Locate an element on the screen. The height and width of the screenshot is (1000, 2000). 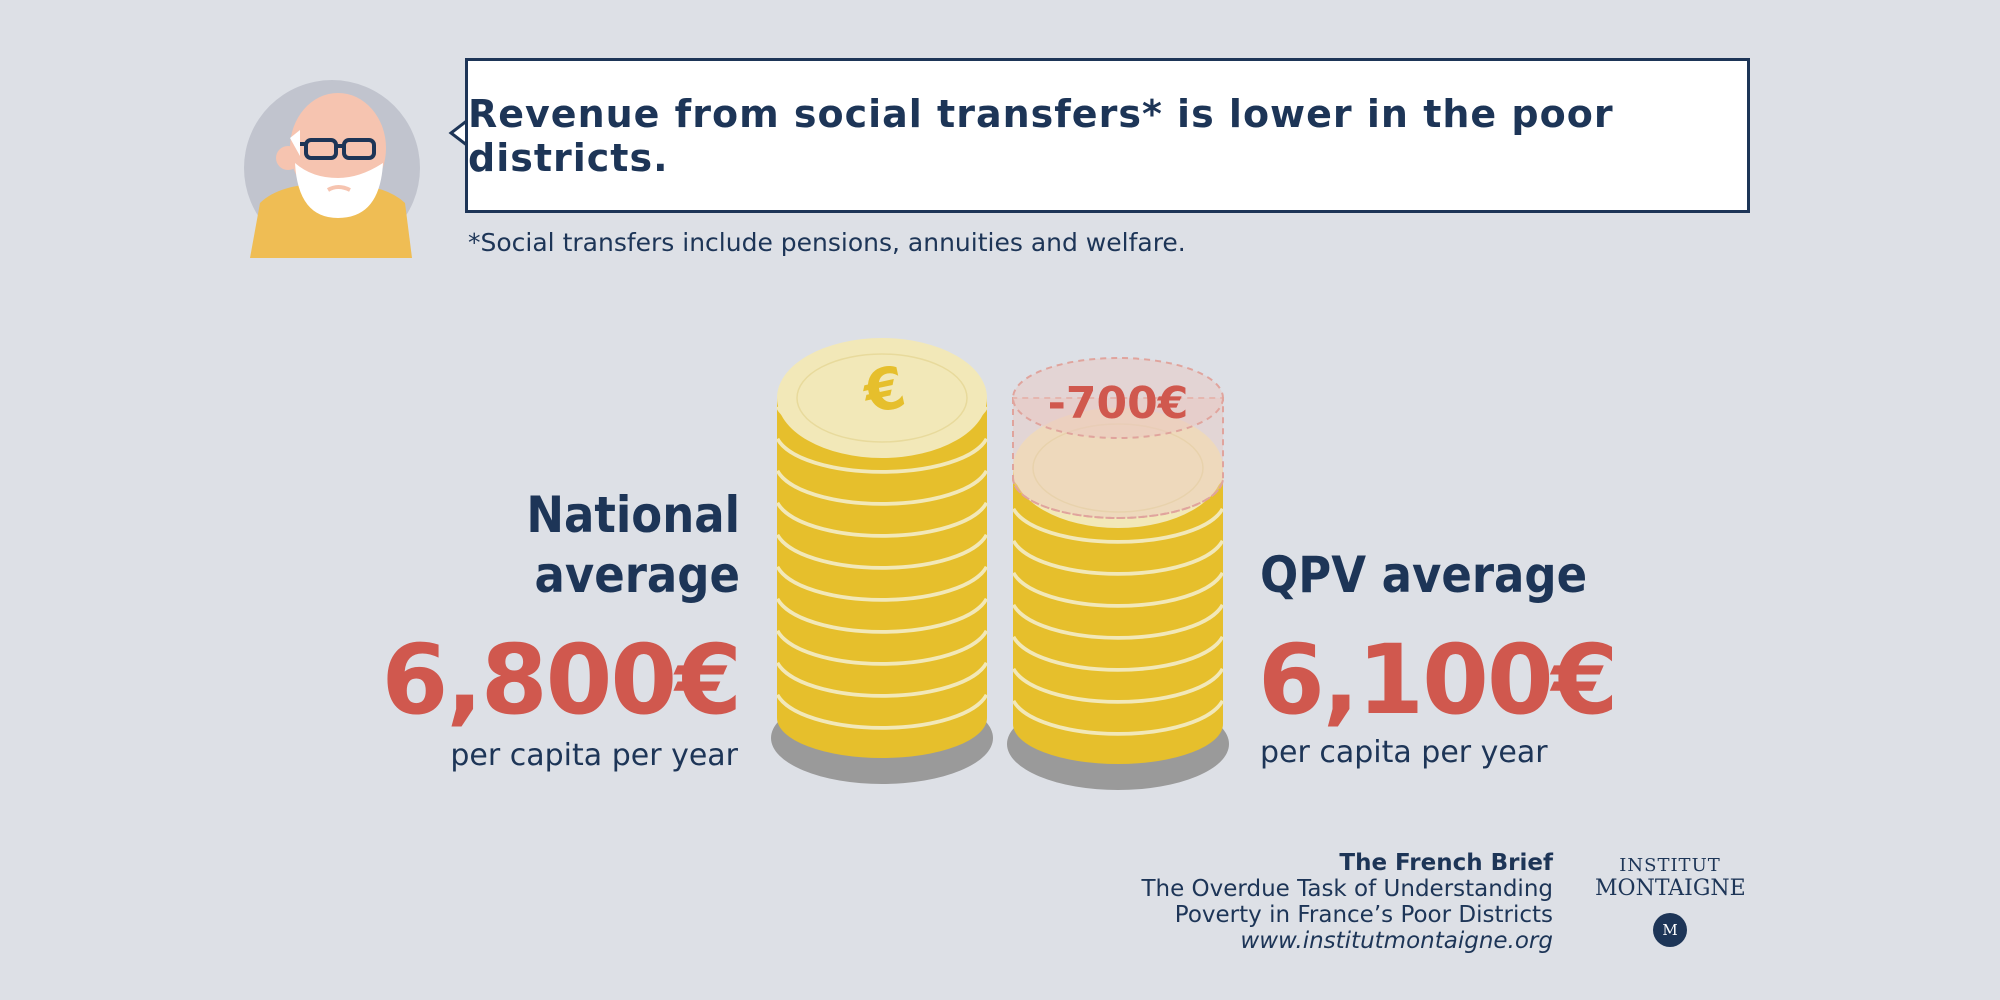
coin-stacks: € -700€ is located at coordinates (1000, 575).